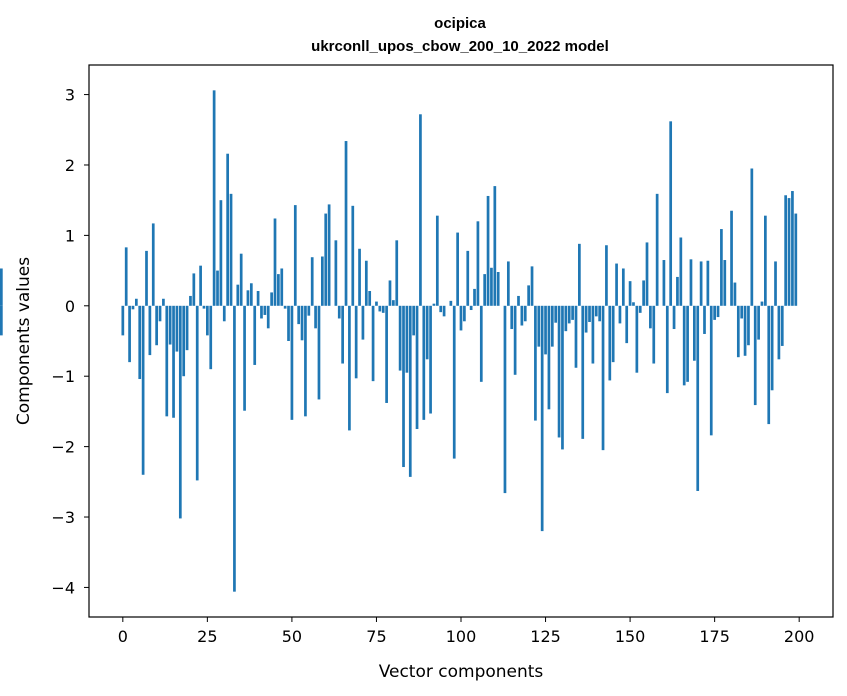 The width and height of the screenshot is (847, 696). What do you see at coordinates (1, 287) in the screenshot?
I see `bar-undefined` at bounding box center [1, 287].